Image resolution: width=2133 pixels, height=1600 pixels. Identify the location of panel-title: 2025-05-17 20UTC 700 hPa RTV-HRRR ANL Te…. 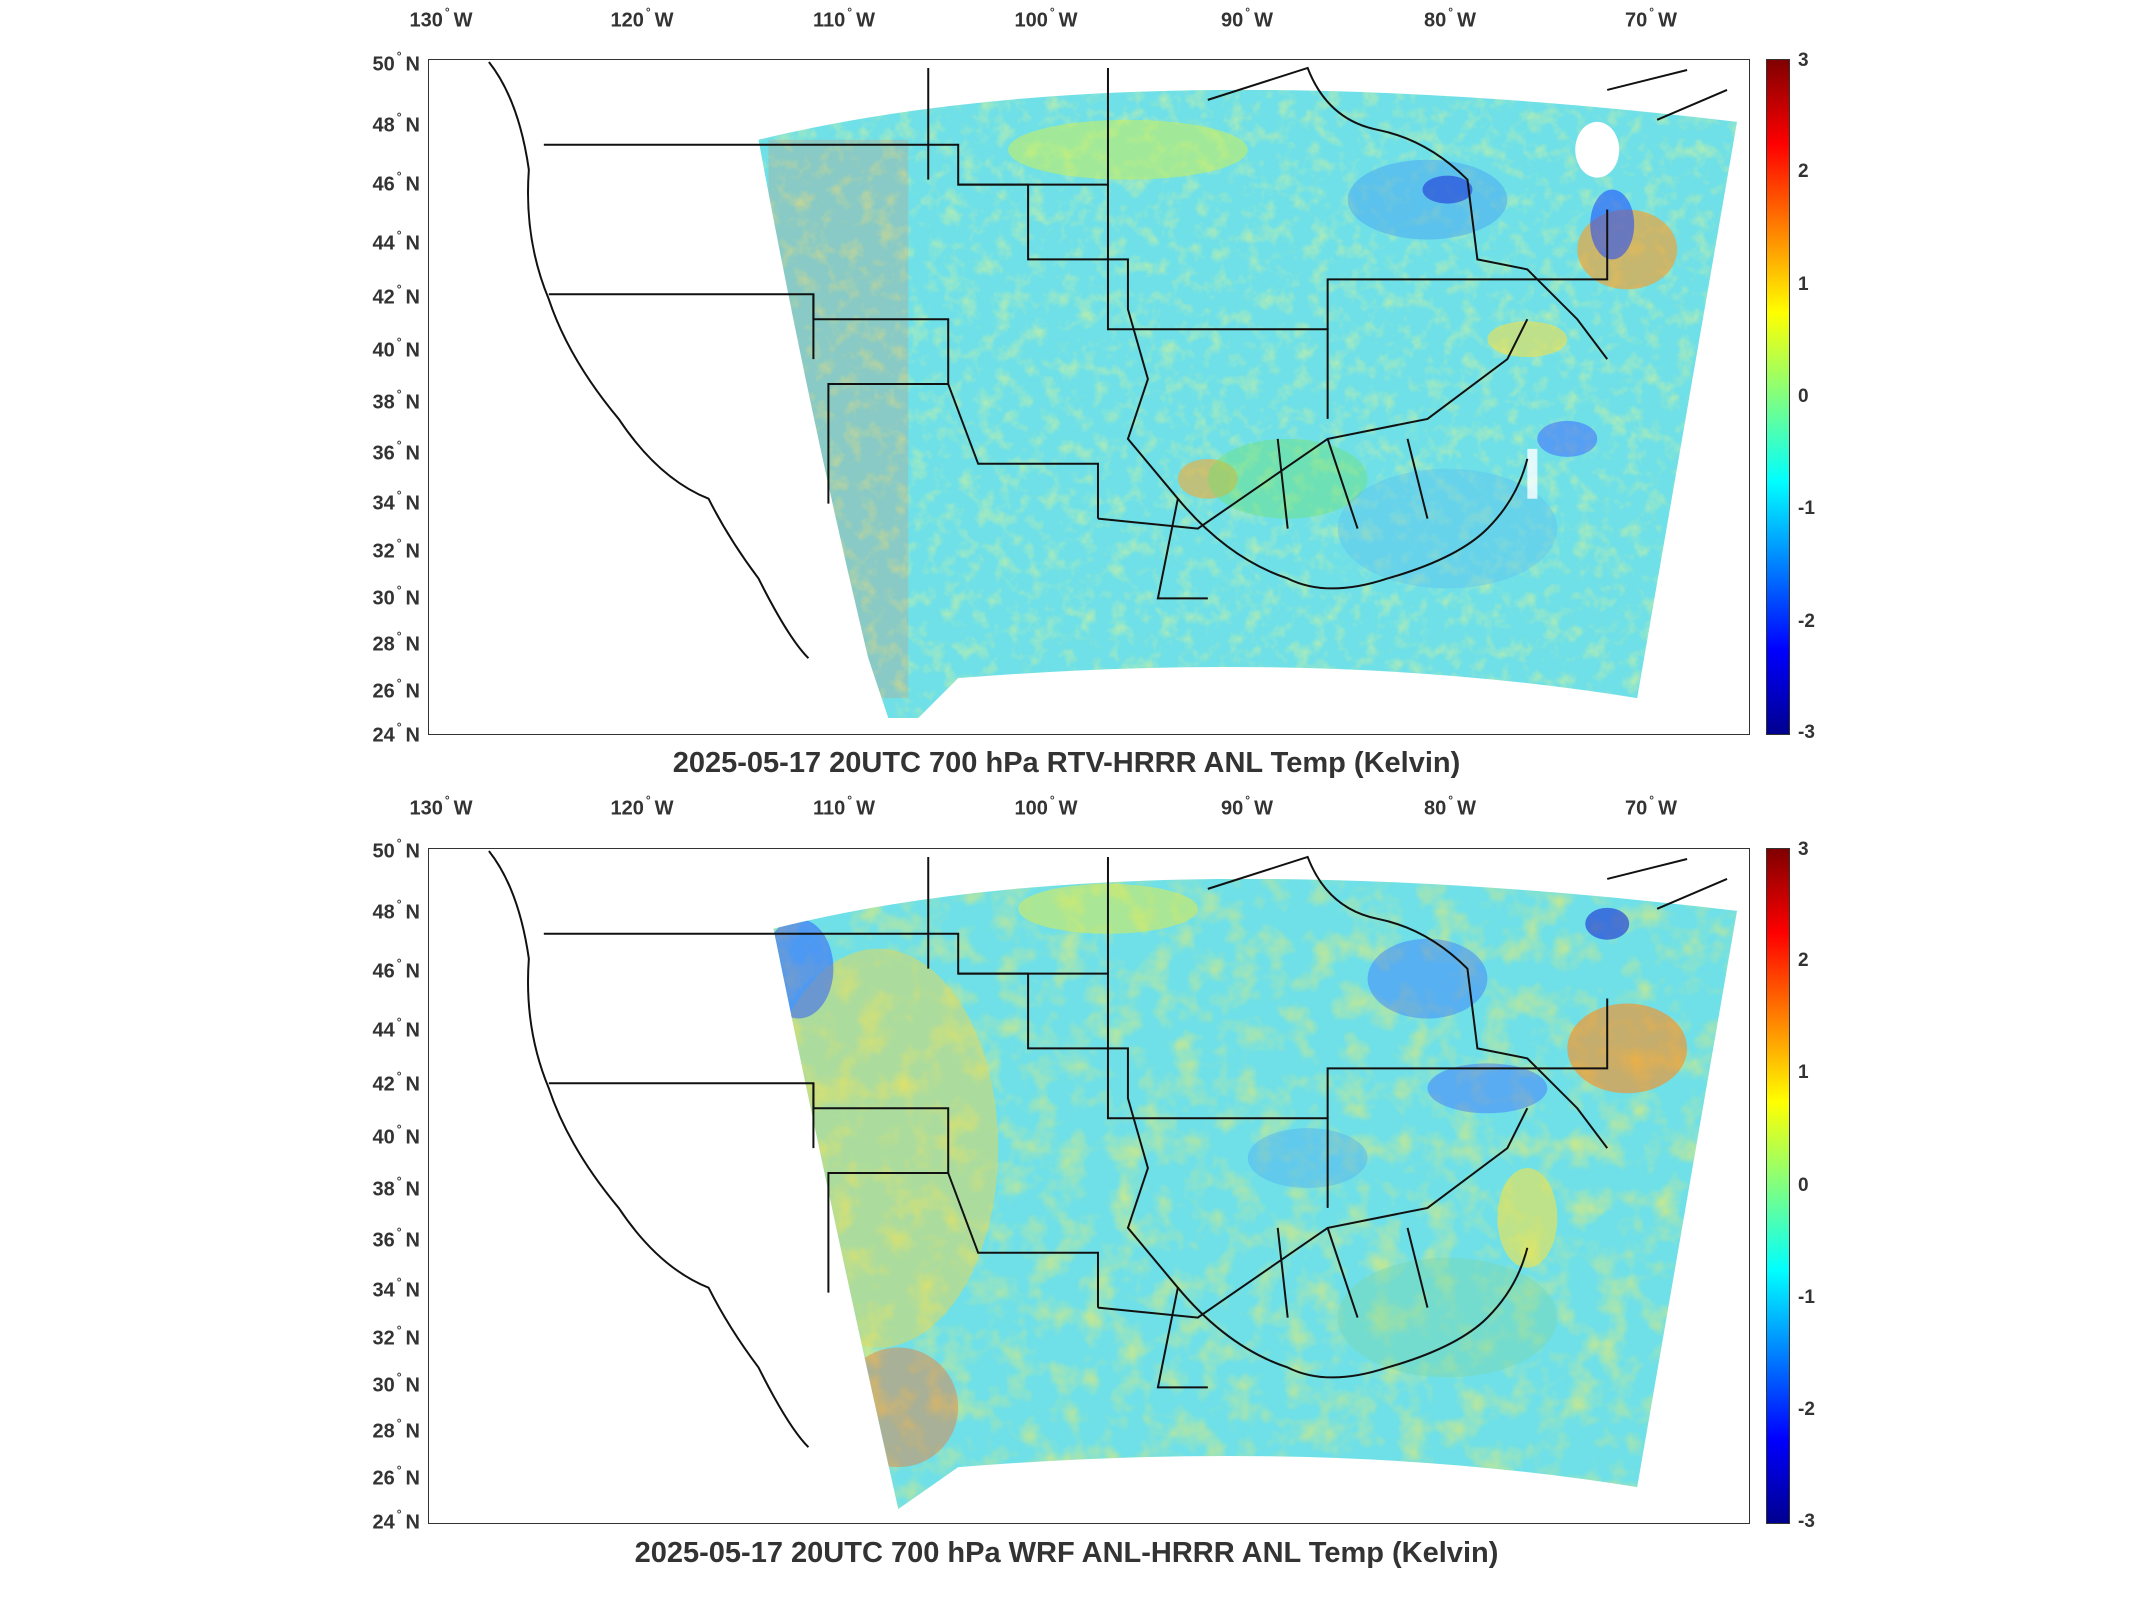
(1066, 763).